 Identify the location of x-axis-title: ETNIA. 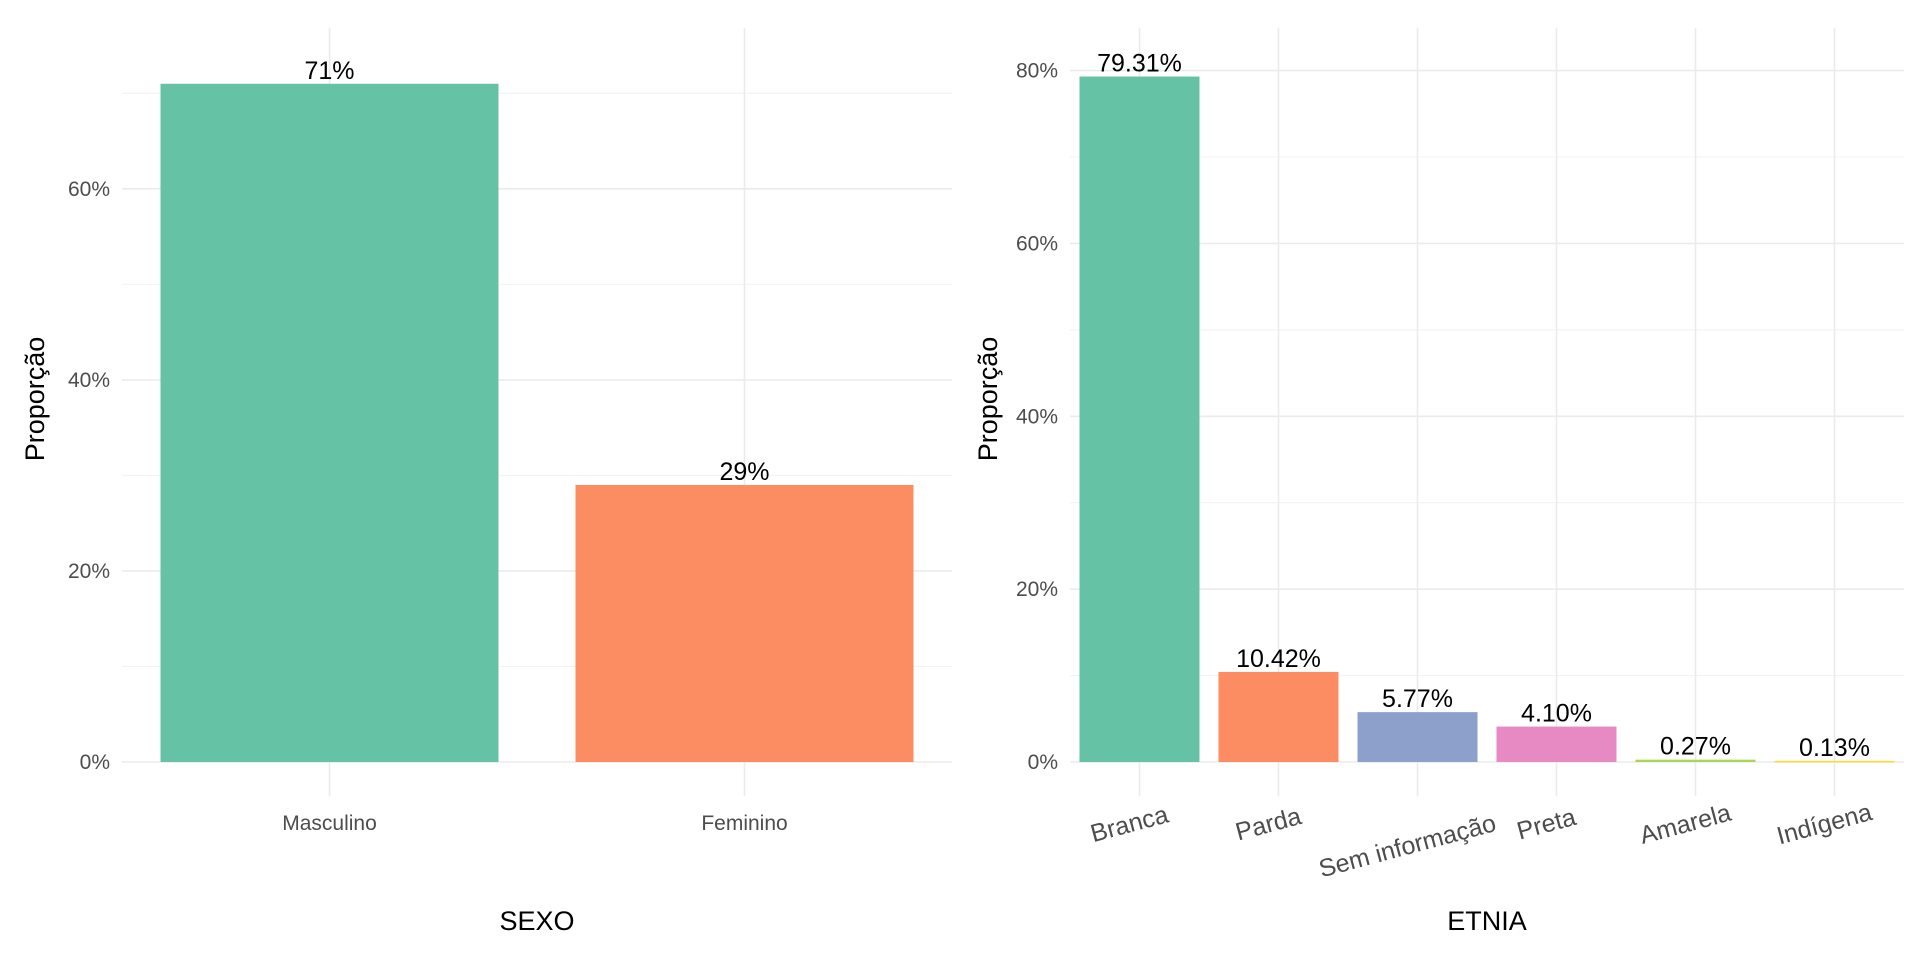
(1487, 921).